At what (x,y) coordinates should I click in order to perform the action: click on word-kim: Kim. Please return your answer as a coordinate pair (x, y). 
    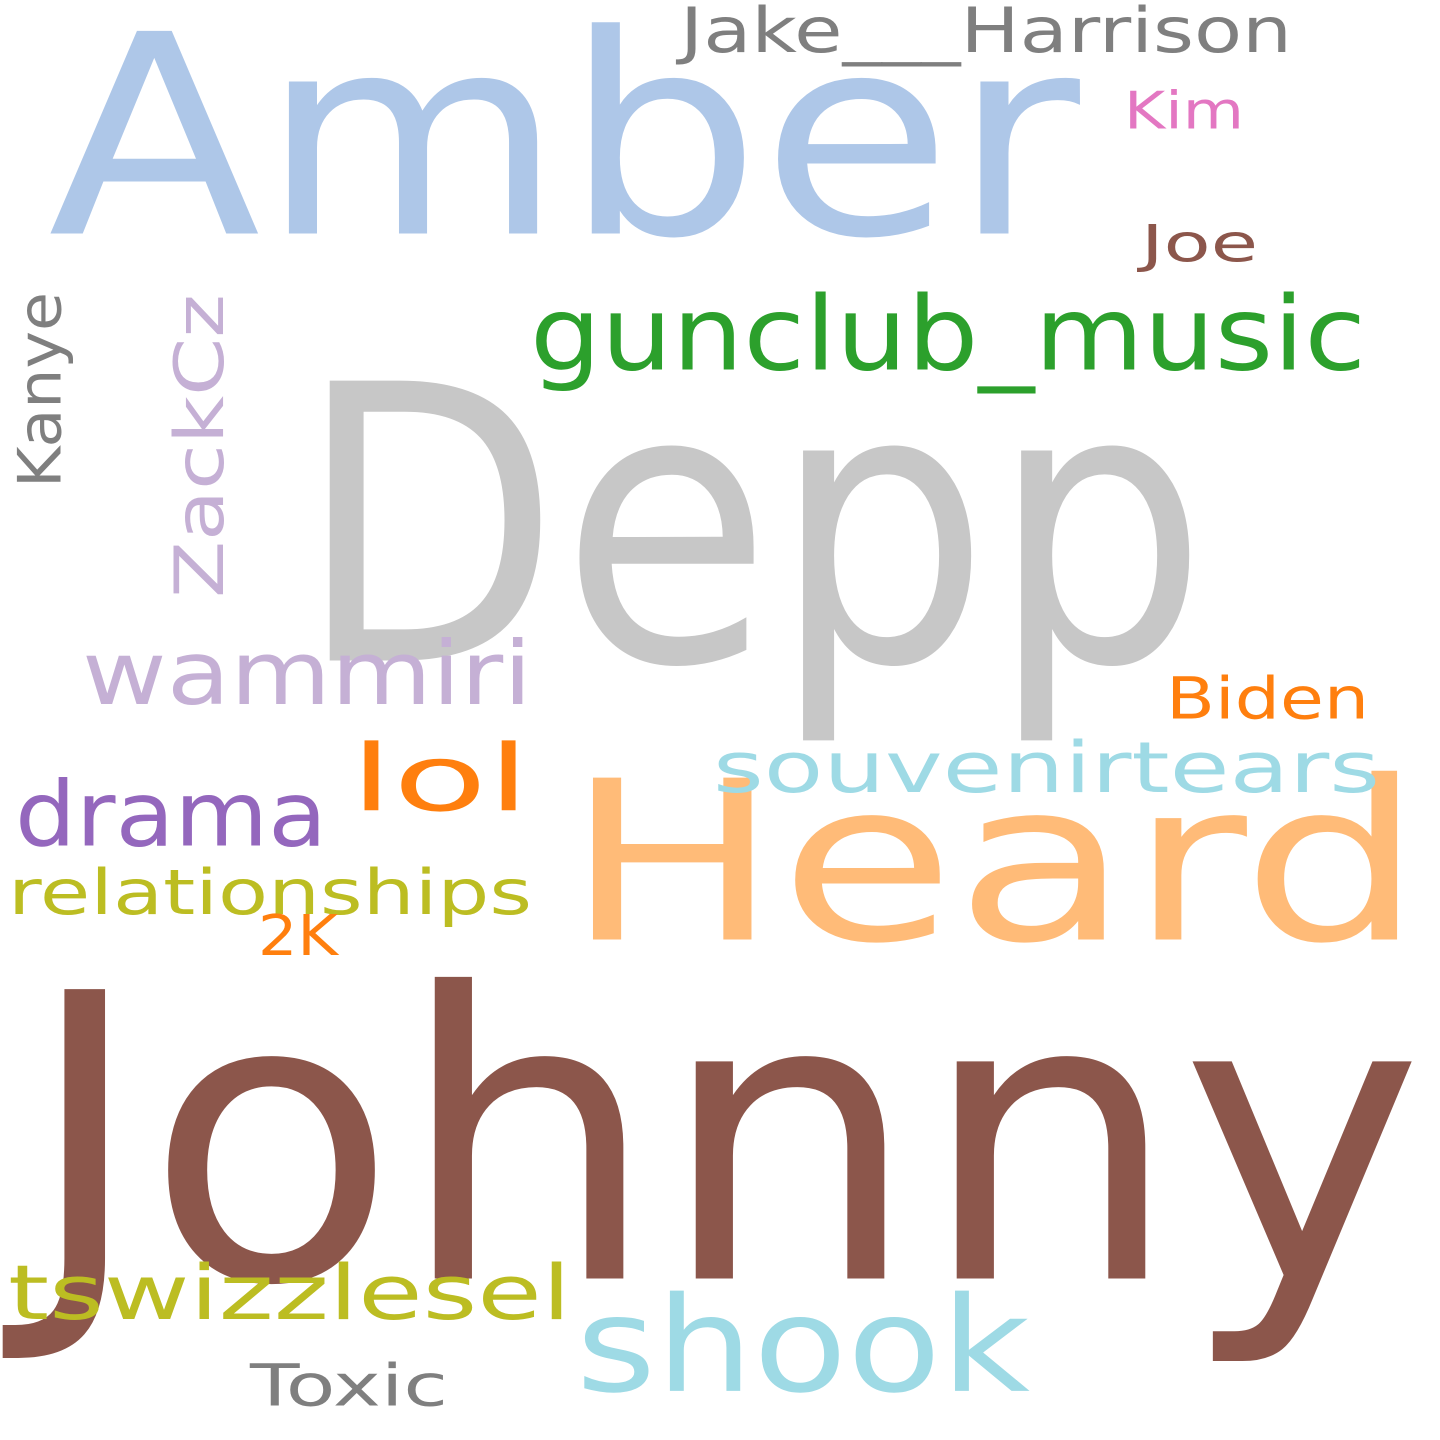
    Looking at the image, I should click on (1184, 111).